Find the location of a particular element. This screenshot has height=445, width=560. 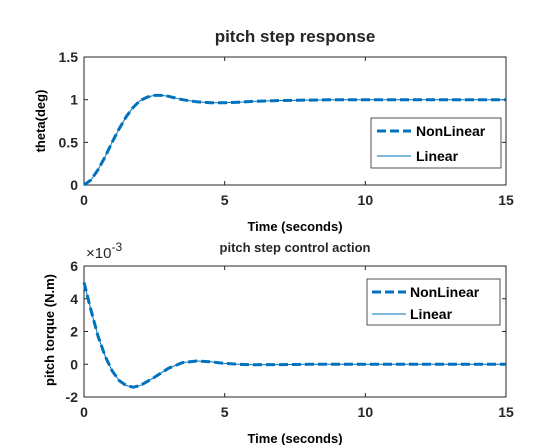

top-legend-nonlinear-label: NonLinear is located at coordinates (451, 131).